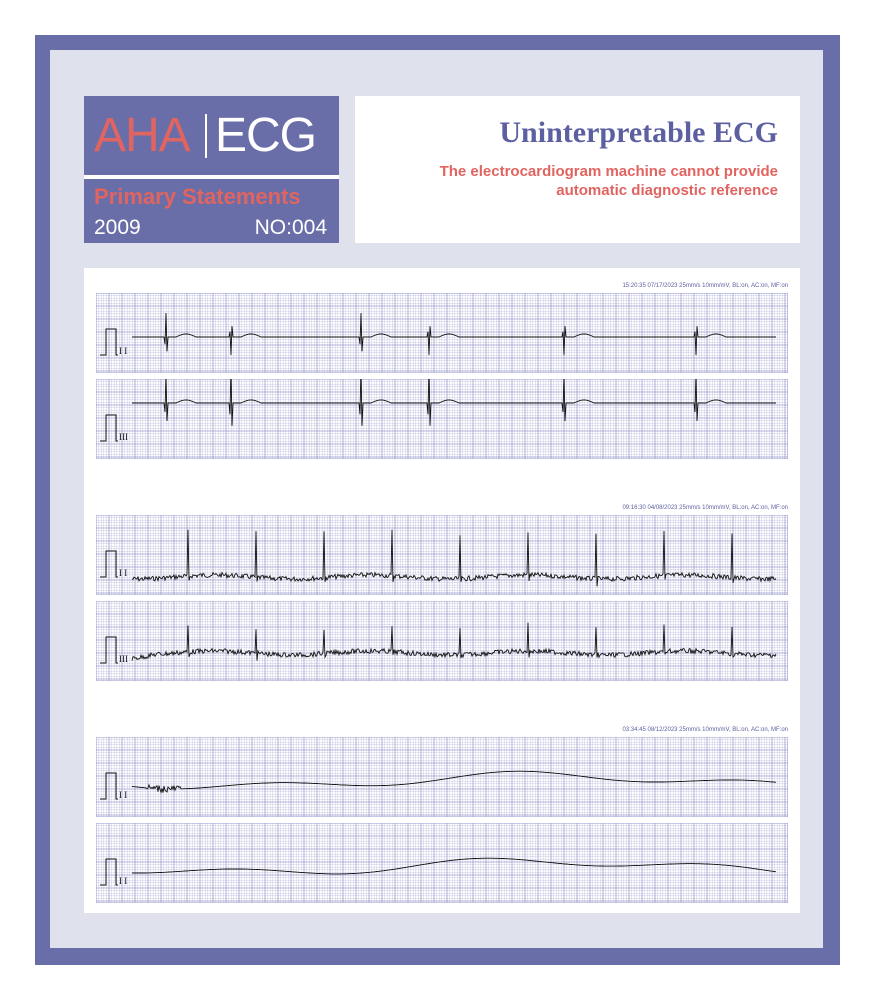 The image size is (874, 1000). Describe the element at coordinates (266, 135) in the screenshot. I see `logo-ecg: ECG` at that location.